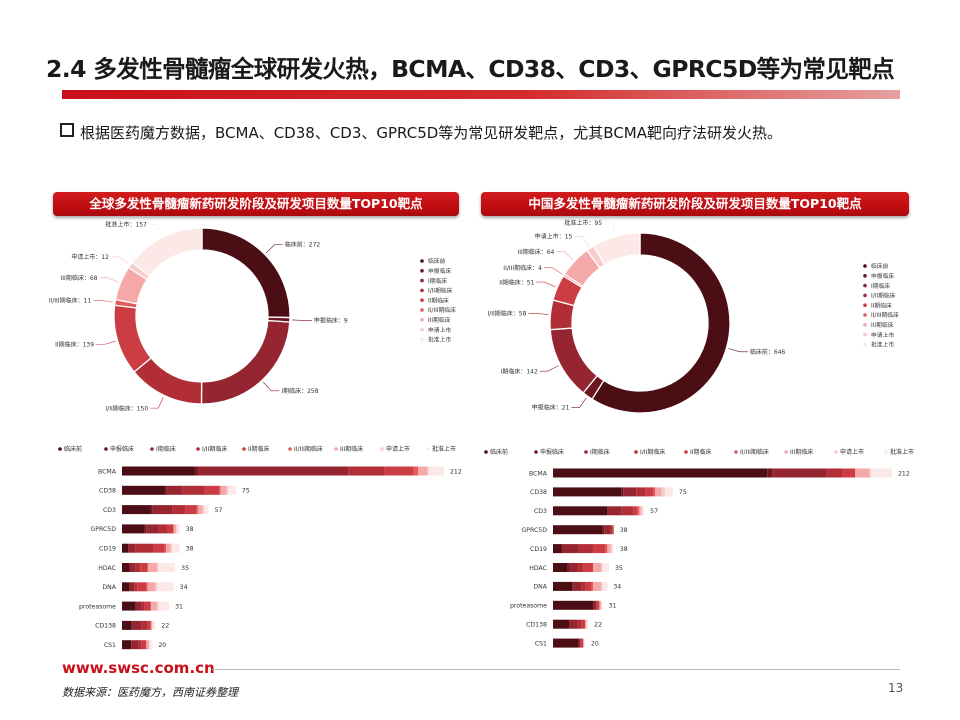  I want to click on footer-url: www.swsc.com.cn, so click(138, 668).